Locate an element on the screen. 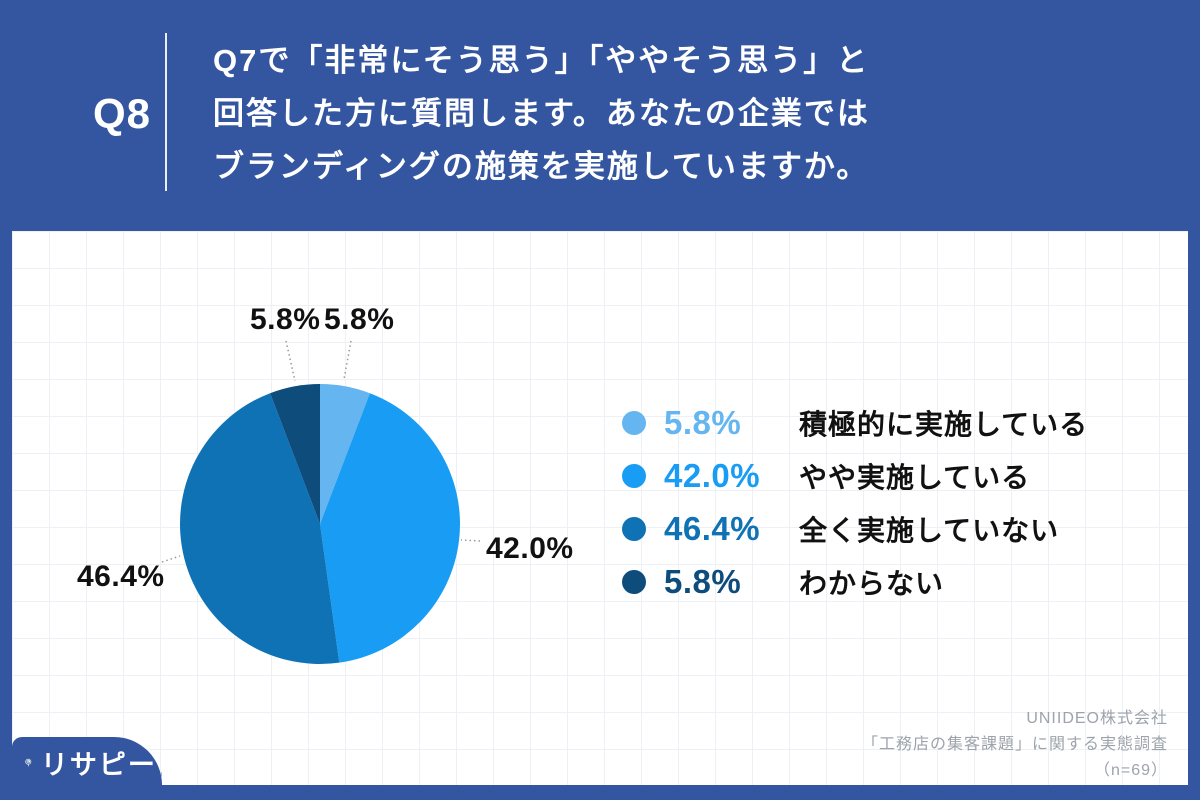 This screenshot has height=800, width=1200. pie-label-yaya: 42.0% is located at coordinates (530, 548).